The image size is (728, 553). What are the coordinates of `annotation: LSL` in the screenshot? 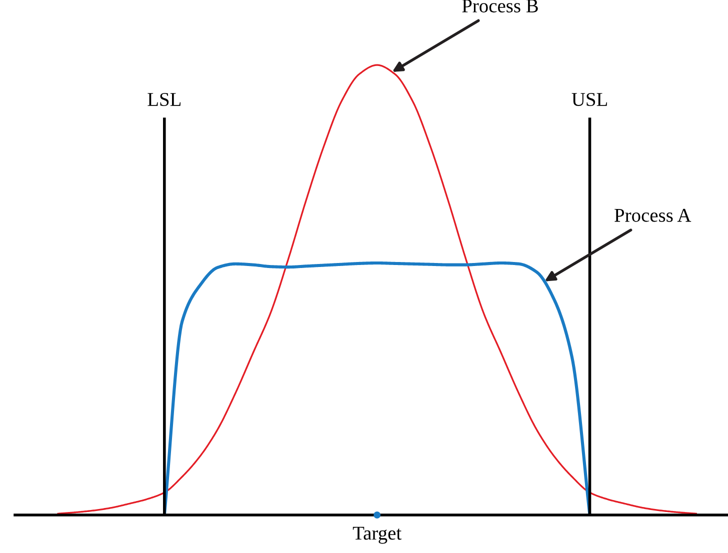 It's located at (164, 99).